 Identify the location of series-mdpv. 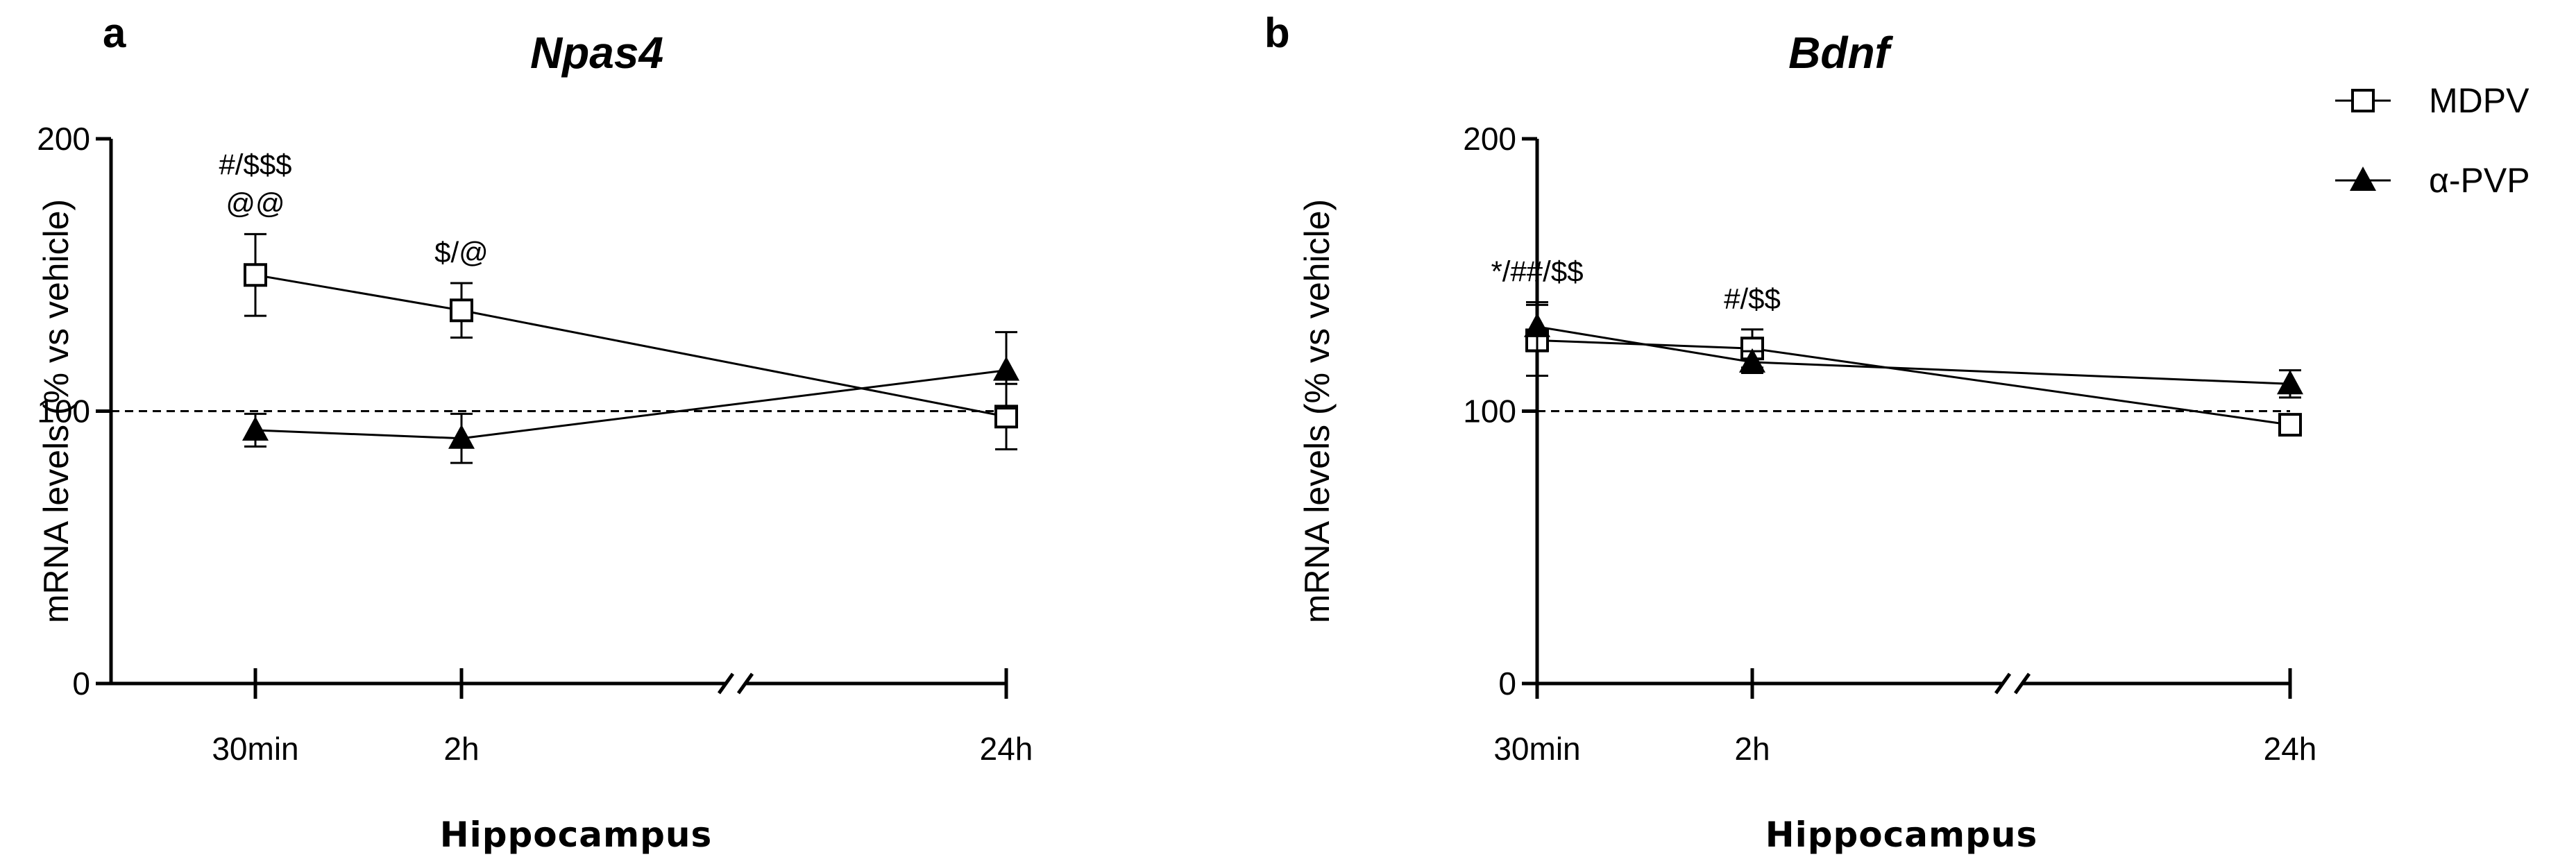
(1914, 370).